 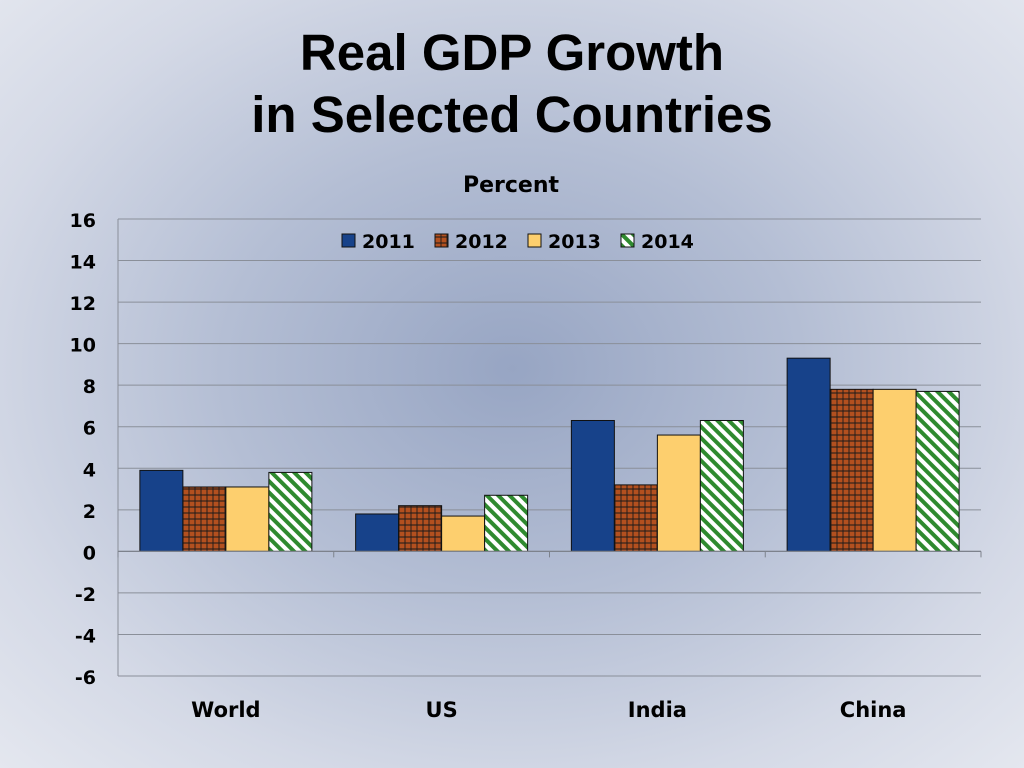 I want to click on bar-2013-china, so click(x=894, y=470).